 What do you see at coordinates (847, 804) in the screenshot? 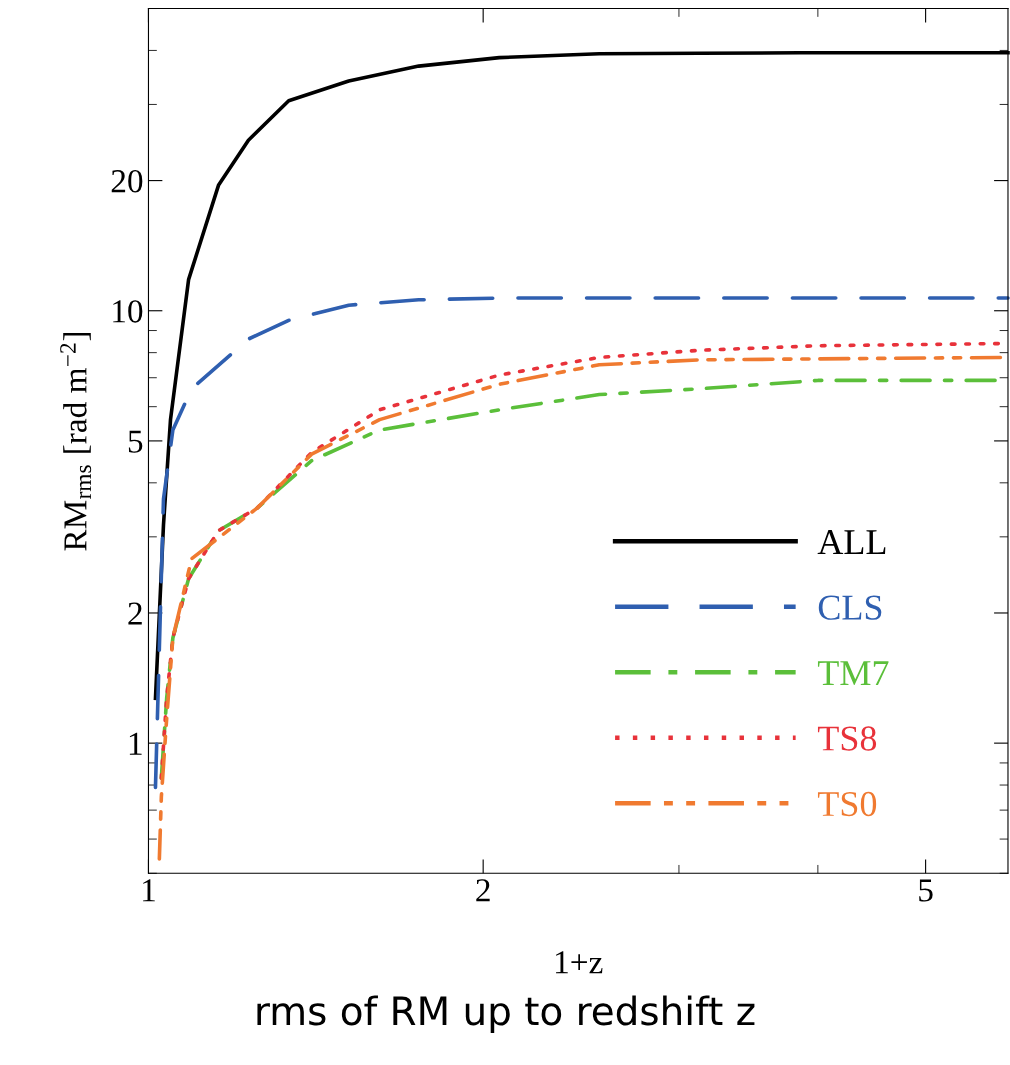
I see `text: TS0` at bounding box center [847, 804].